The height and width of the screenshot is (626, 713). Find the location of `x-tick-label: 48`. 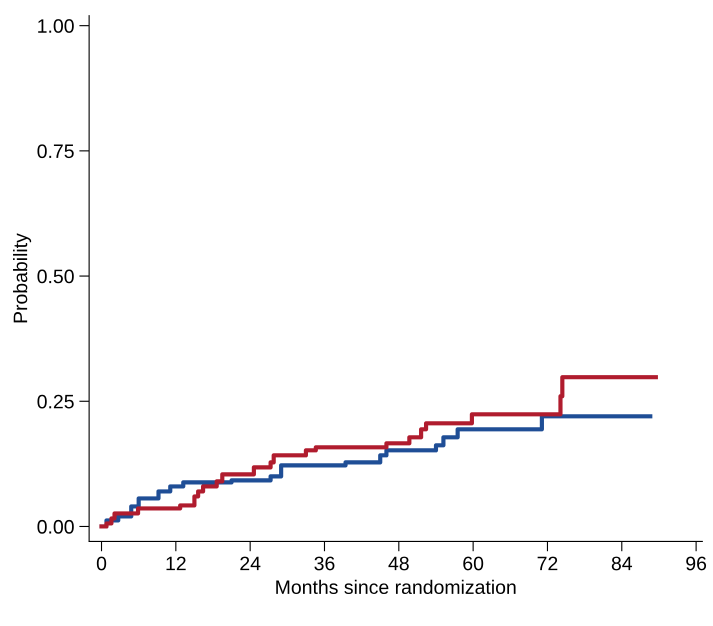

x-tick-label: 48 is located at coordinates (398, 563).